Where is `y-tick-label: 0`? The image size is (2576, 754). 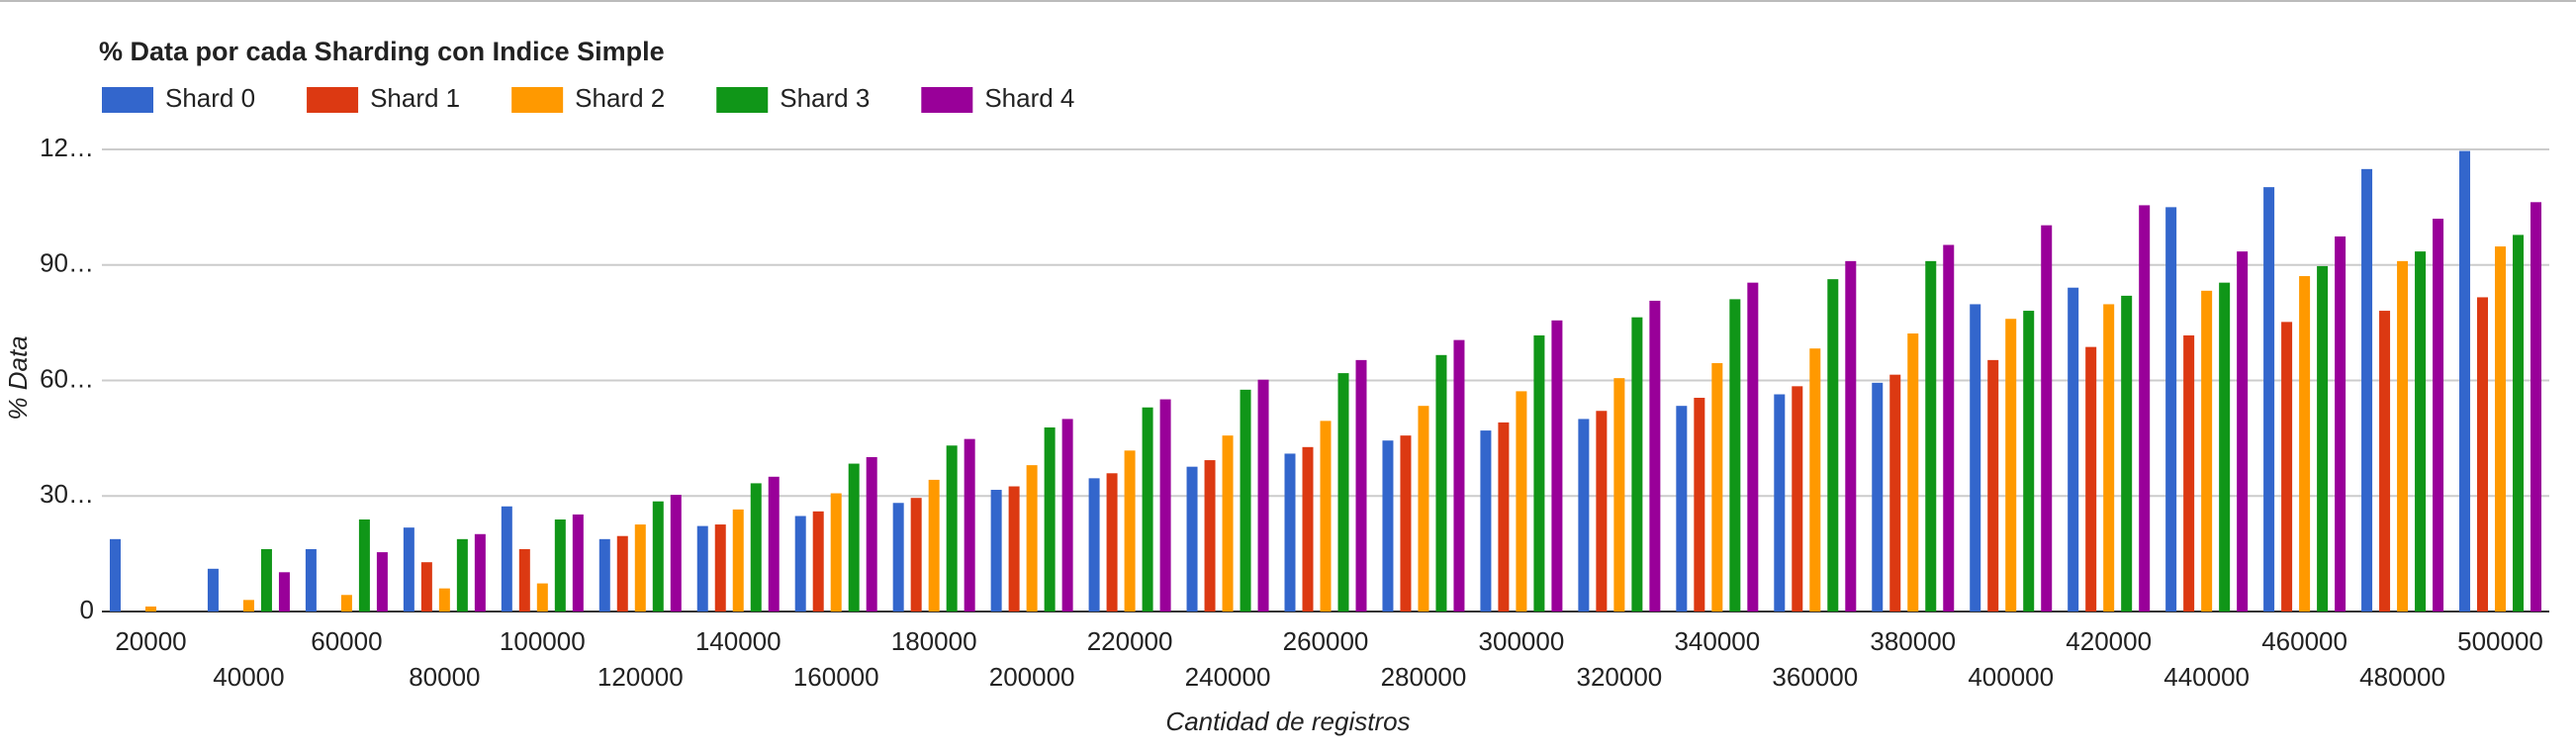 y-tick-label: 0 is located at coordinates (87, 609).